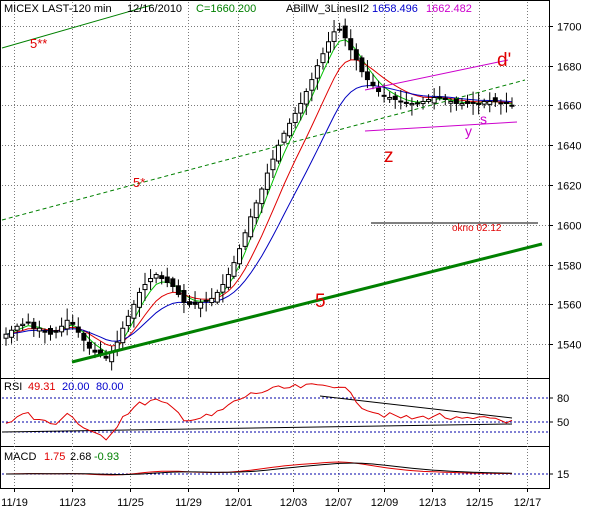  What do you see at coordinates (468, 131) in the screenshot?
I see `label-y: y` at bounding box center [468, 131].